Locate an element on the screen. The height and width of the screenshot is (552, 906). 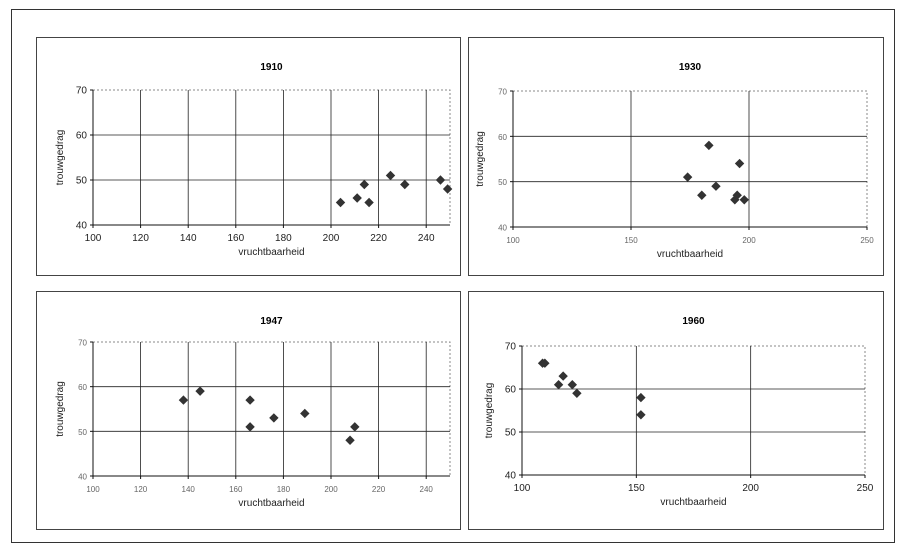
chart-title: 1960 is located at coordinates (693, 321).